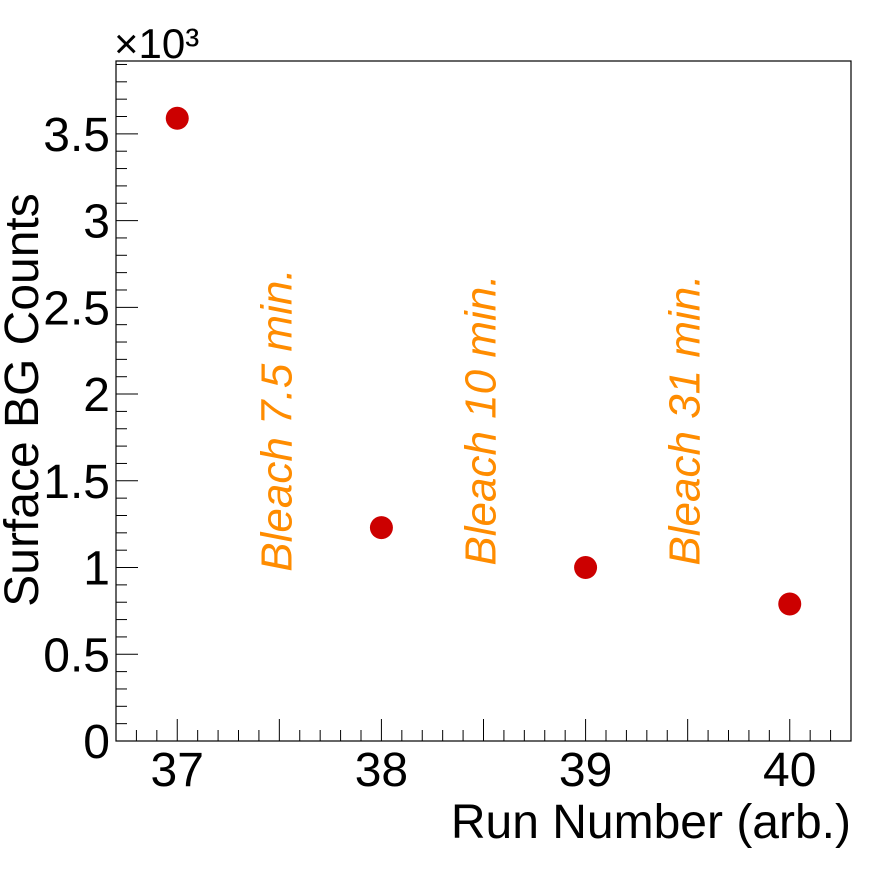 Image resolution: width=896 pixels, height=872 pixels. I want to click on y-tick-label: 0.5, so click(76, 655).